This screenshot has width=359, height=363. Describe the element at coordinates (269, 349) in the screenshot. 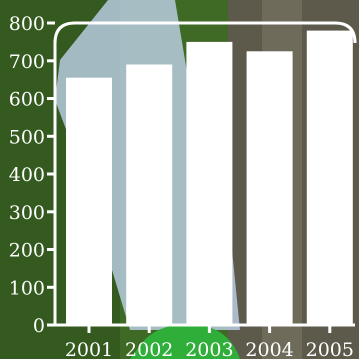

I see `x-tick-label-2004: 2004` at that location.